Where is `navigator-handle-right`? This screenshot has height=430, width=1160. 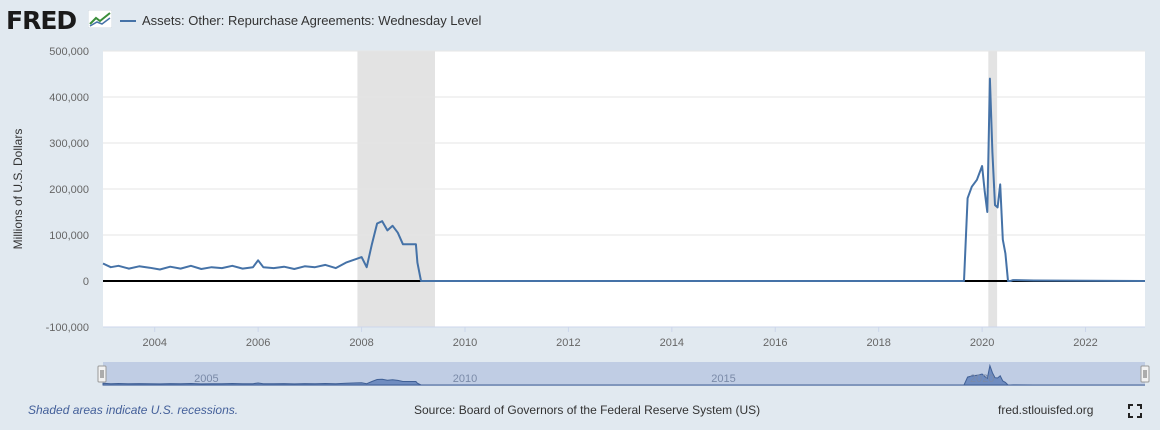
navigator-handle-right is located at coordinates (1145, 374).